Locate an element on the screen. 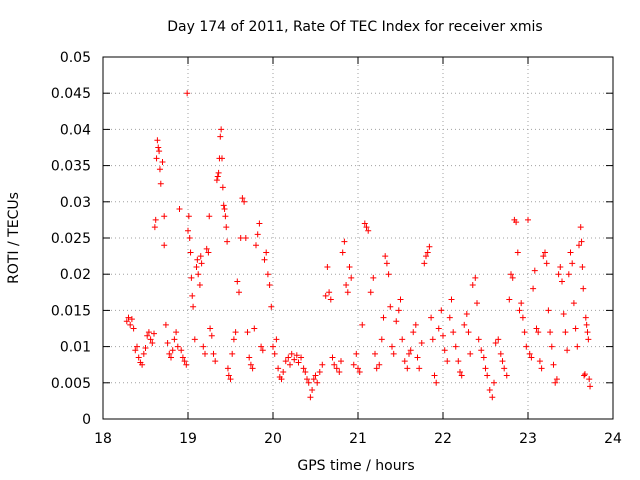  x-tick-label: 19 is located at coordinates (188, 439).